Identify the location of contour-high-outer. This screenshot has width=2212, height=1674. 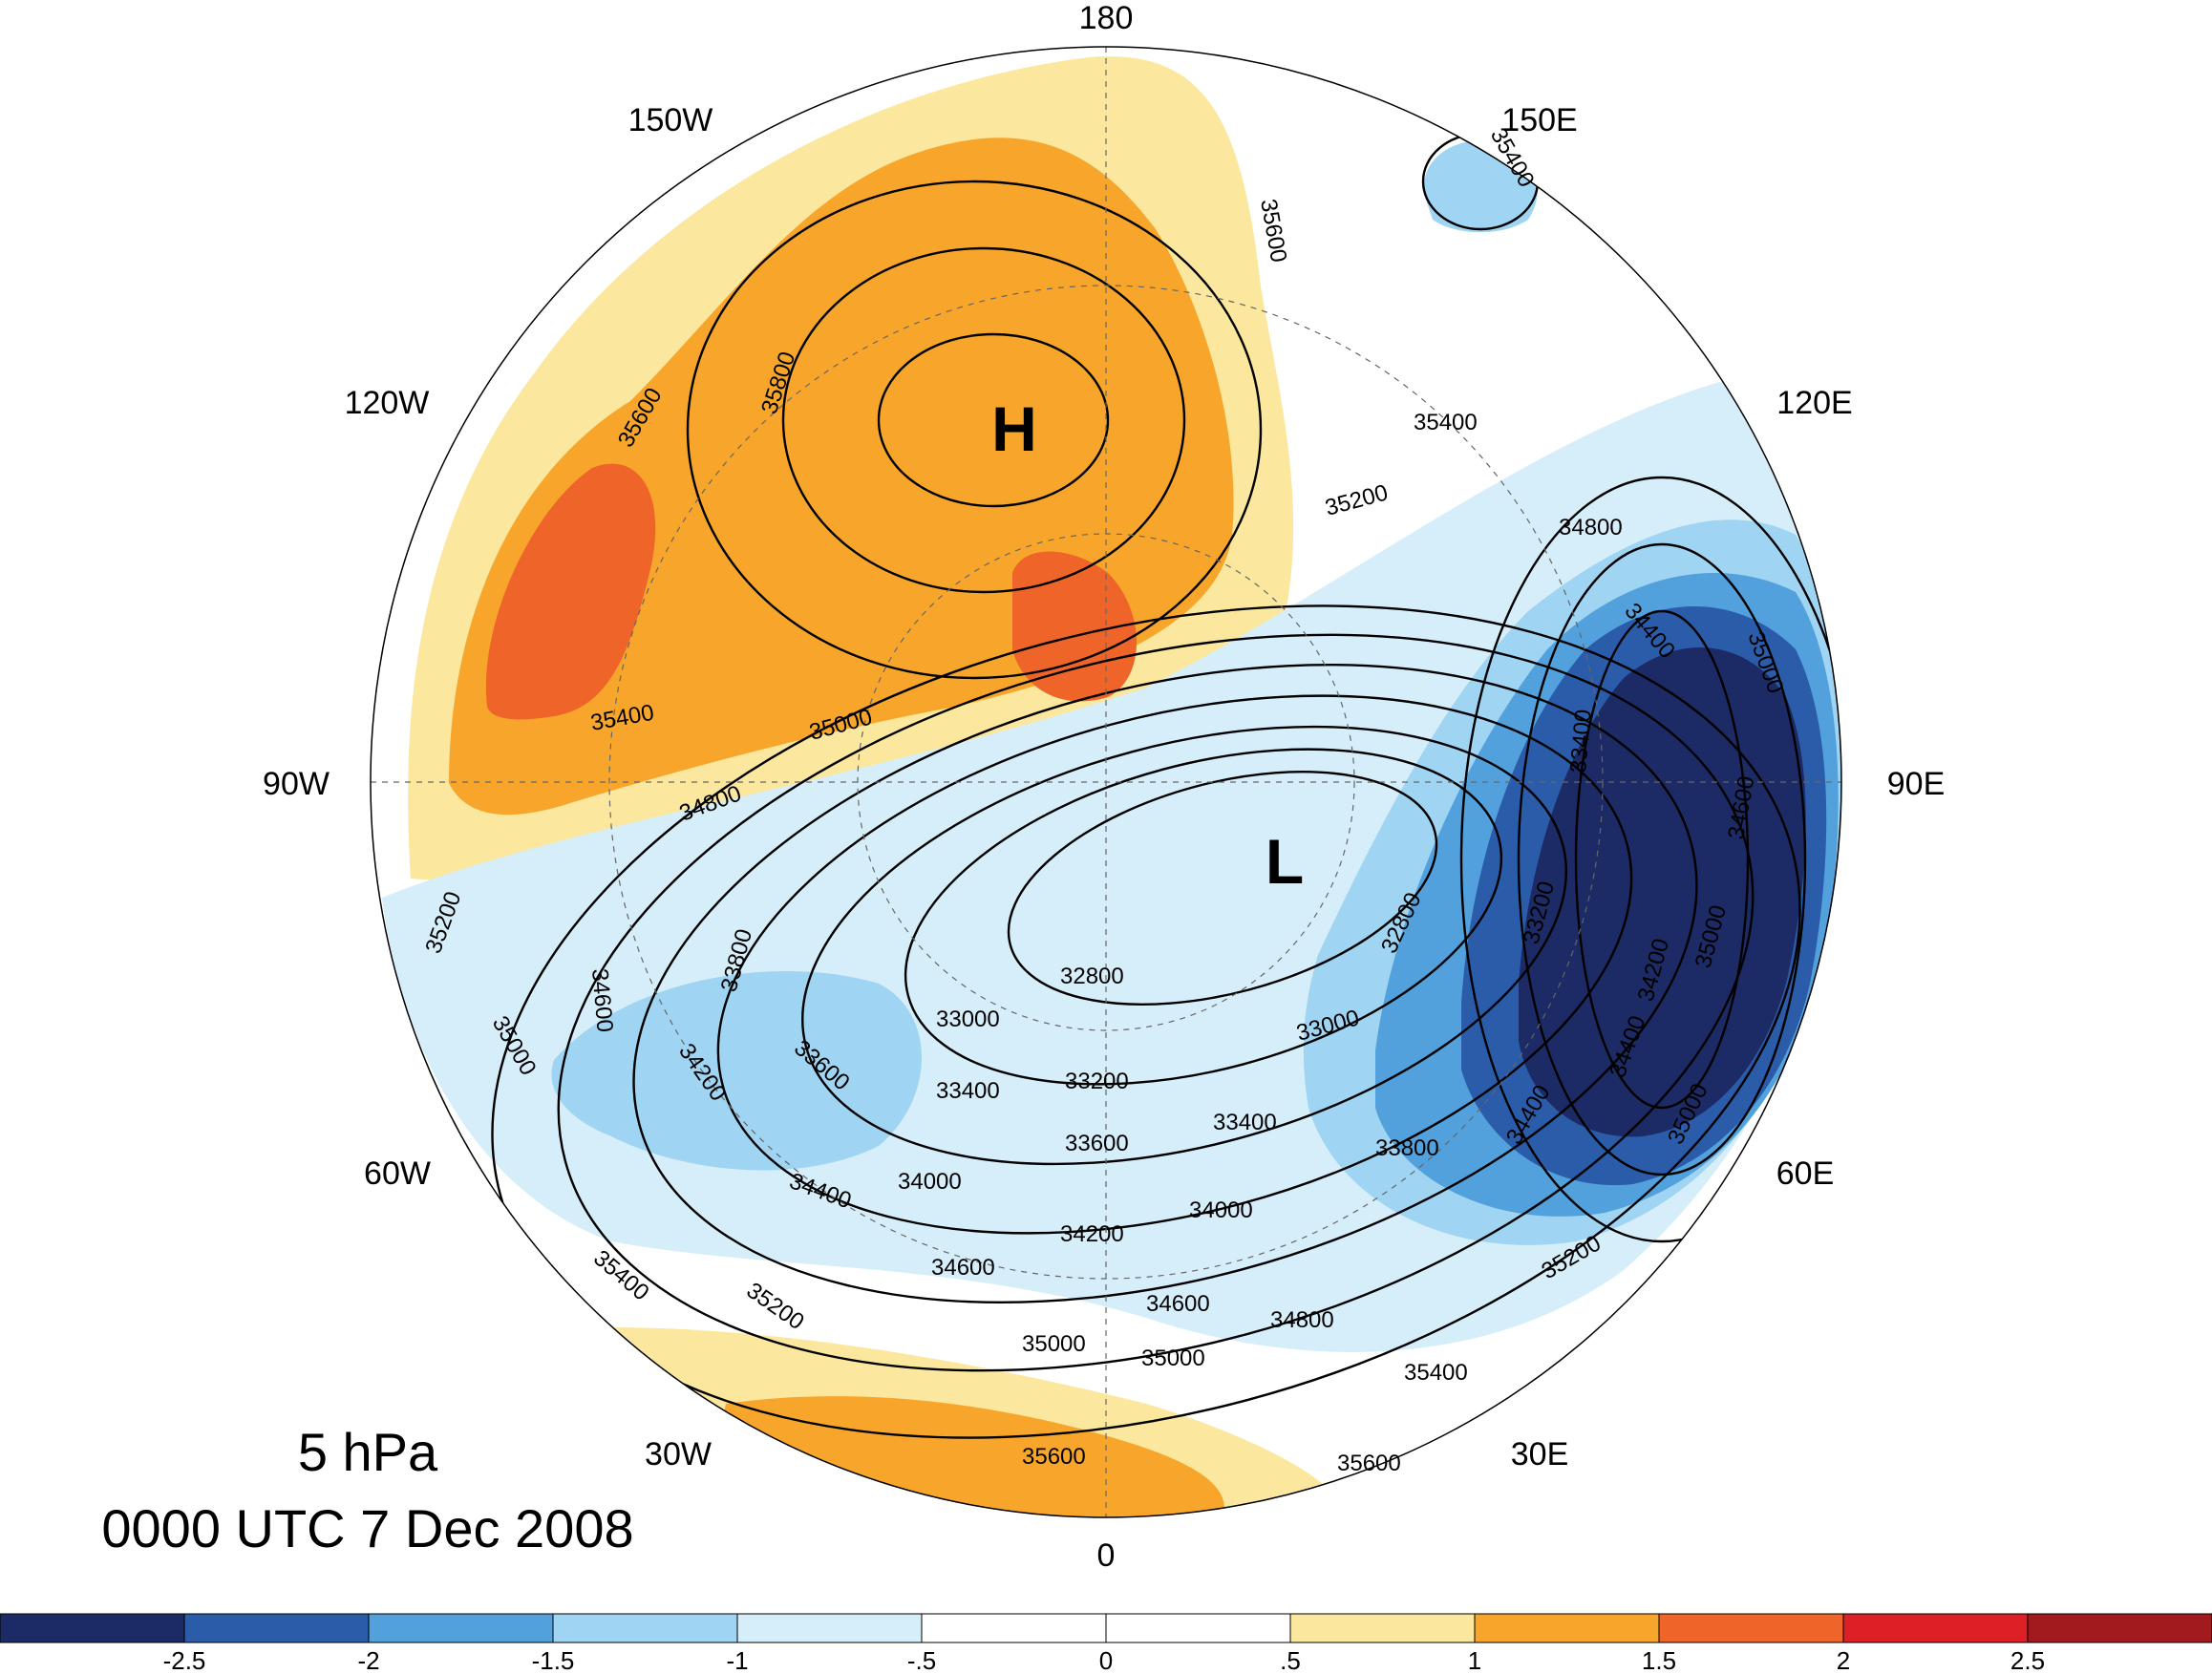
(974, 430).